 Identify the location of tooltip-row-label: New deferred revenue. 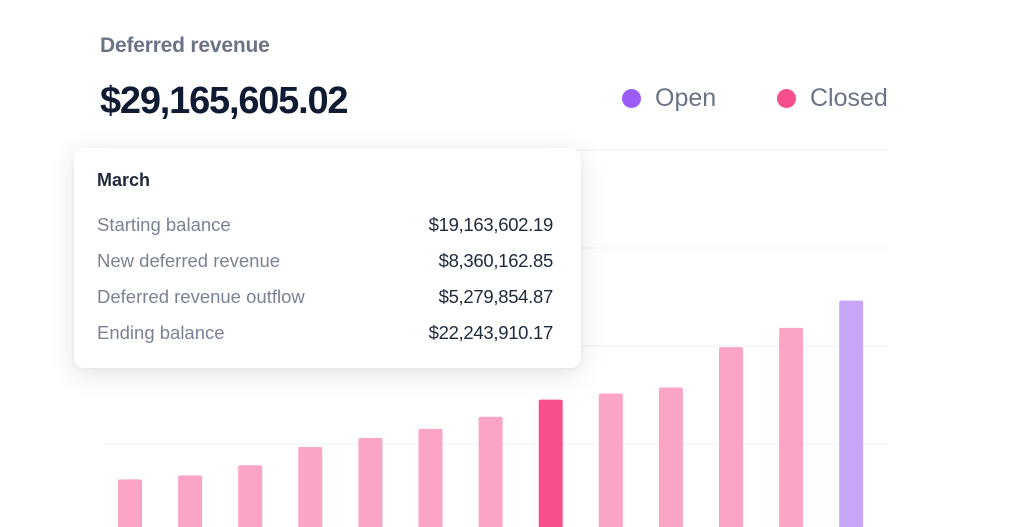
(189, 260).